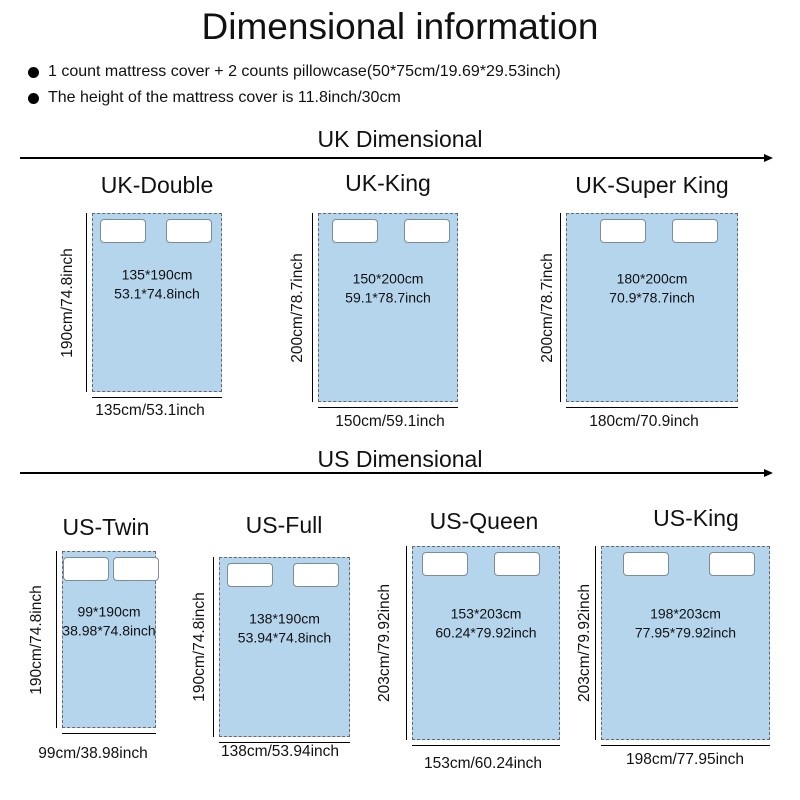 Image resolution: width=800 pixels, height=800 pixels. I want to click on size-cm-label: 99*190cm, so click(109, 611).